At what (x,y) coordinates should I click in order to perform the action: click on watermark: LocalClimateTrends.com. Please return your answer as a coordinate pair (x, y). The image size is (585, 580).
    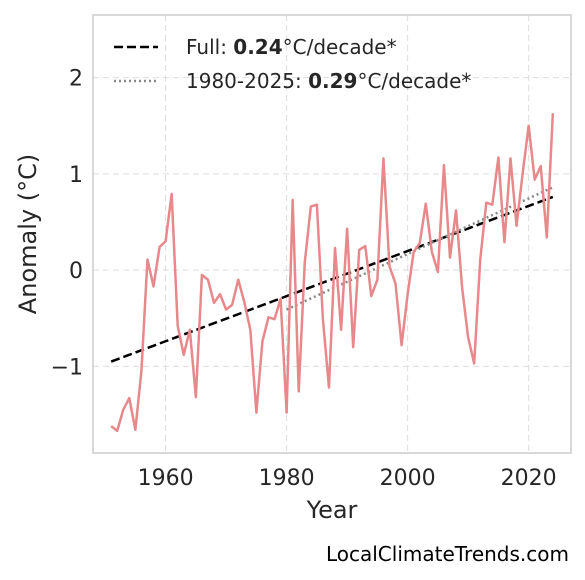
    Looking at the image, I should click on (447, 554).